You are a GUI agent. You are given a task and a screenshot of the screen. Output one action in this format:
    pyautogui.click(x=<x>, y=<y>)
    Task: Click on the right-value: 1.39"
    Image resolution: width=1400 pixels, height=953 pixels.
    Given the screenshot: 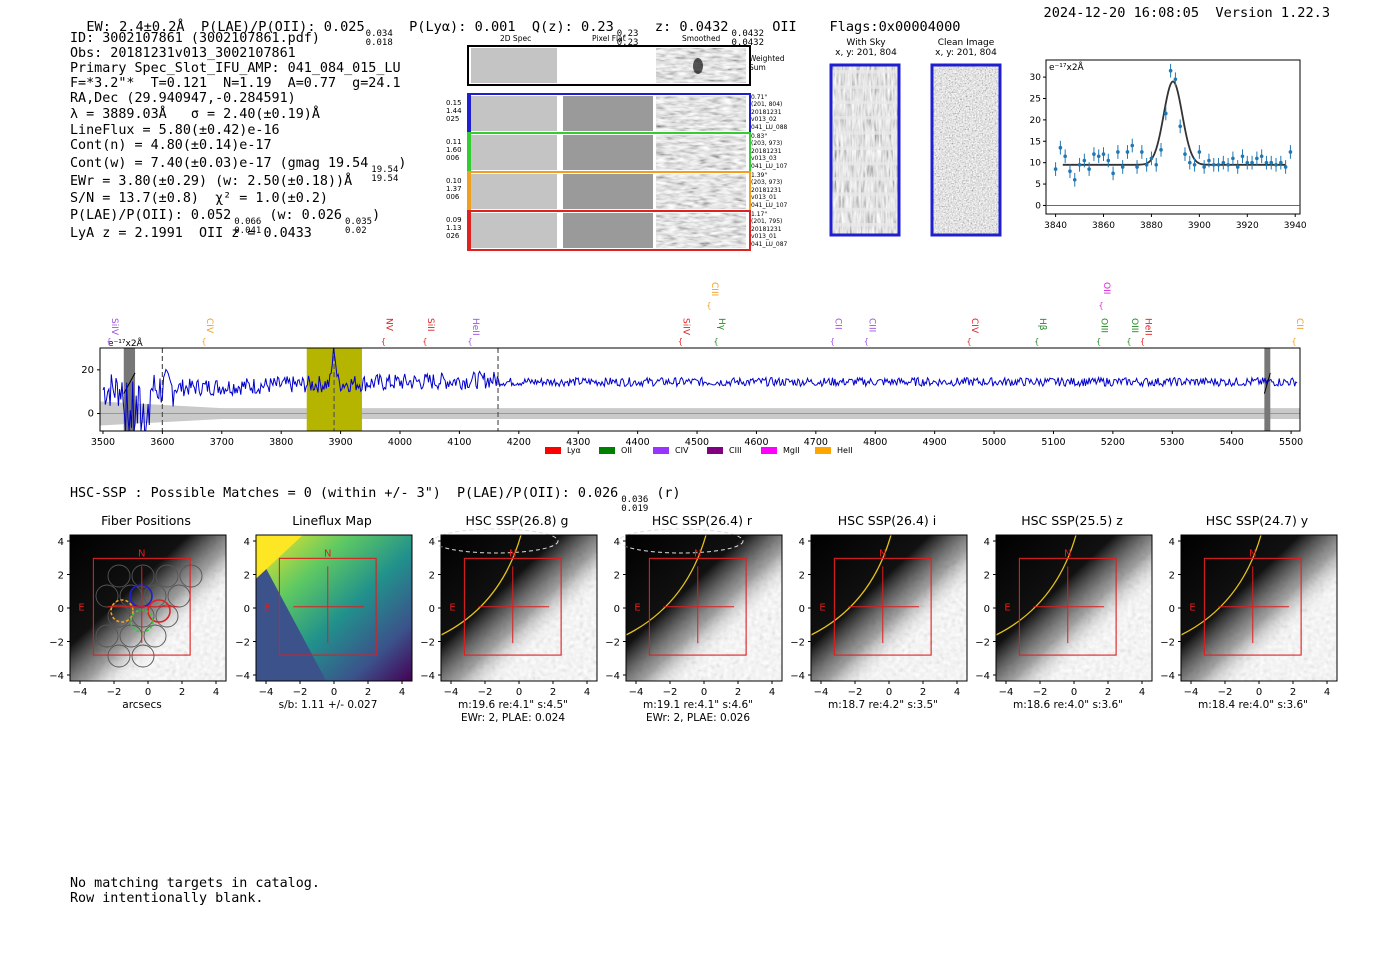 What is the action you would take?
    pyautogui.click(x=759, y=175)
    